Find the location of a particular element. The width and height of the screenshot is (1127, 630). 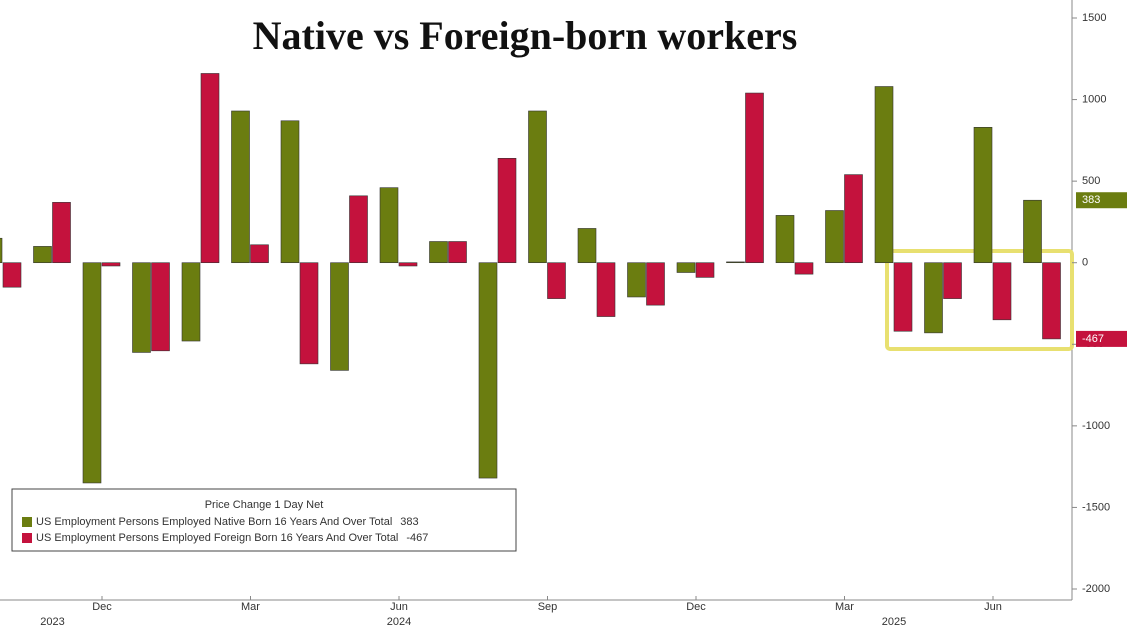

year-label: 2023 is located at coordinates (52, 622).